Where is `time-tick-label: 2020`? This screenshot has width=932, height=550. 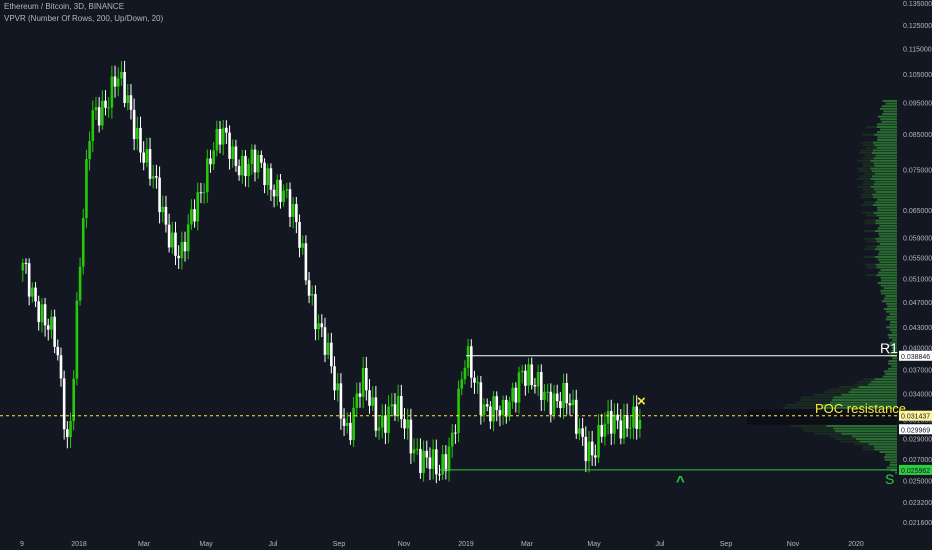
time-tick-label: 2020 is located at coordinates (856, 544).